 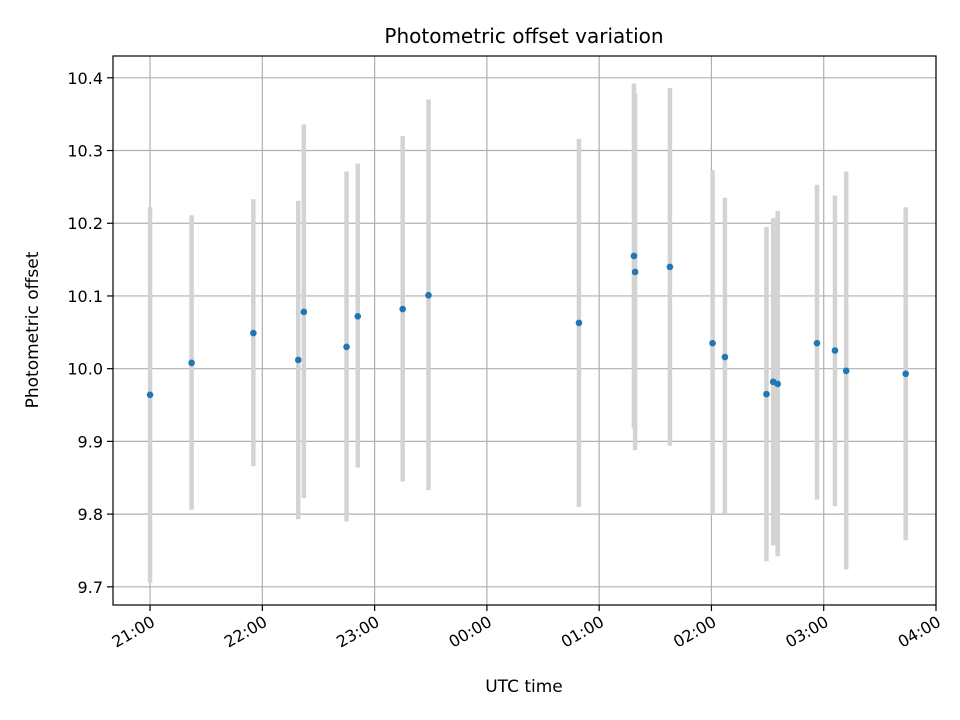 I want to click on y-tick-label: 10.4, so click(x=85, y=78).